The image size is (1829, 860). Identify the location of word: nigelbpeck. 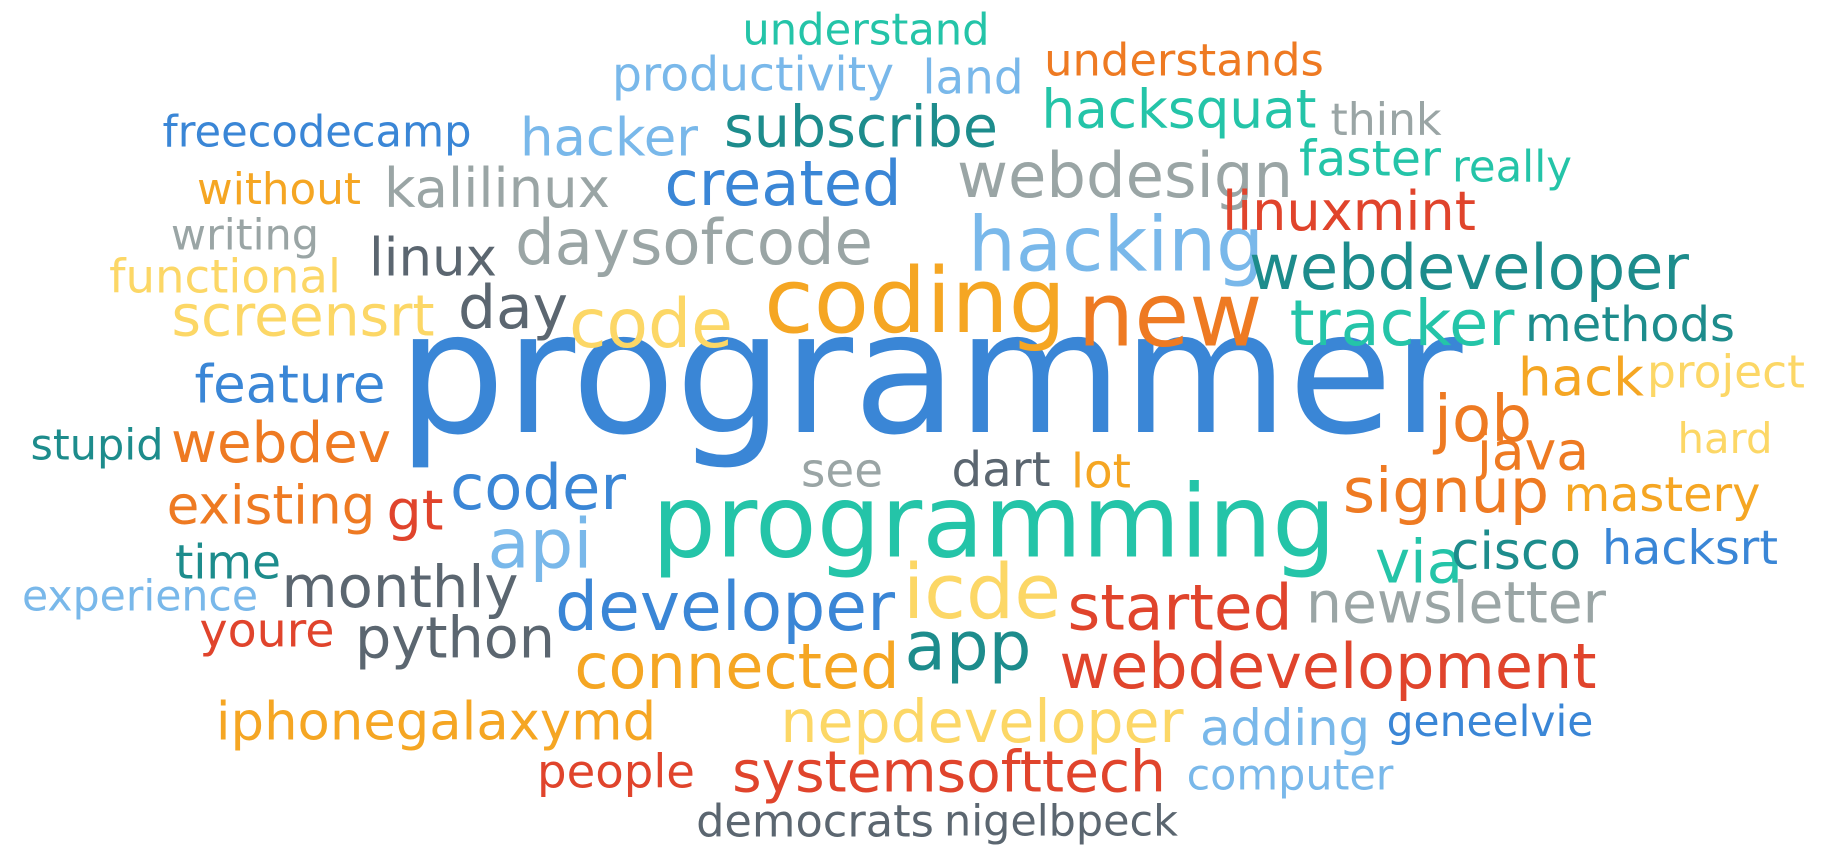
(1061, 821).